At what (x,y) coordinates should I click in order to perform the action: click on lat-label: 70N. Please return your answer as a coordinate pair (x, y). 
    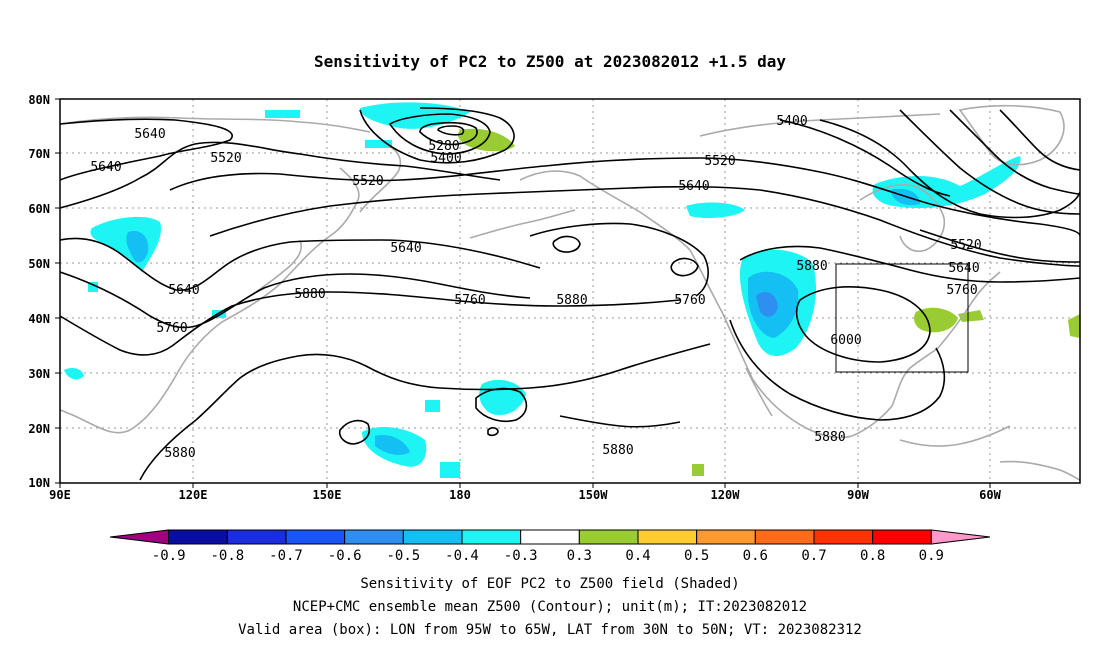
    Looking at the image, I should click on (39, 154).